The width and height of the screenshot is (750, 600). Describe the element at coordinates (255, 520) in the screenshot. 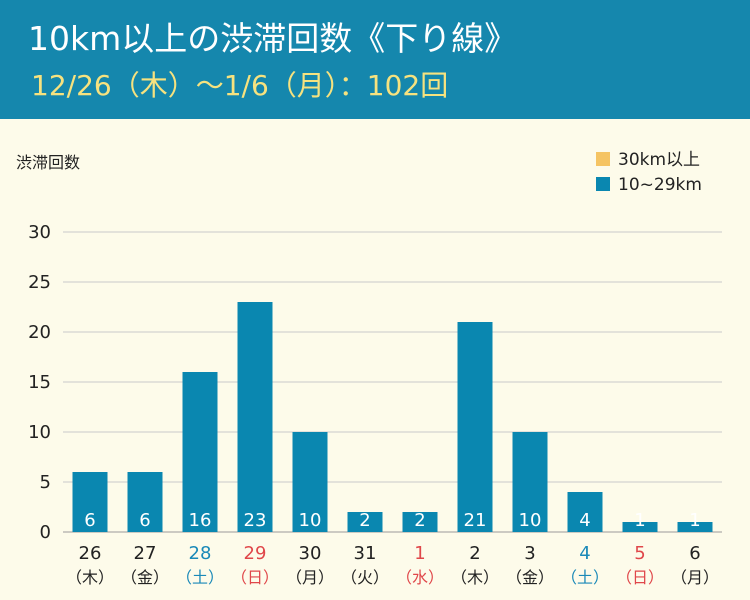

I see `bar-value-label: 23` at that location.